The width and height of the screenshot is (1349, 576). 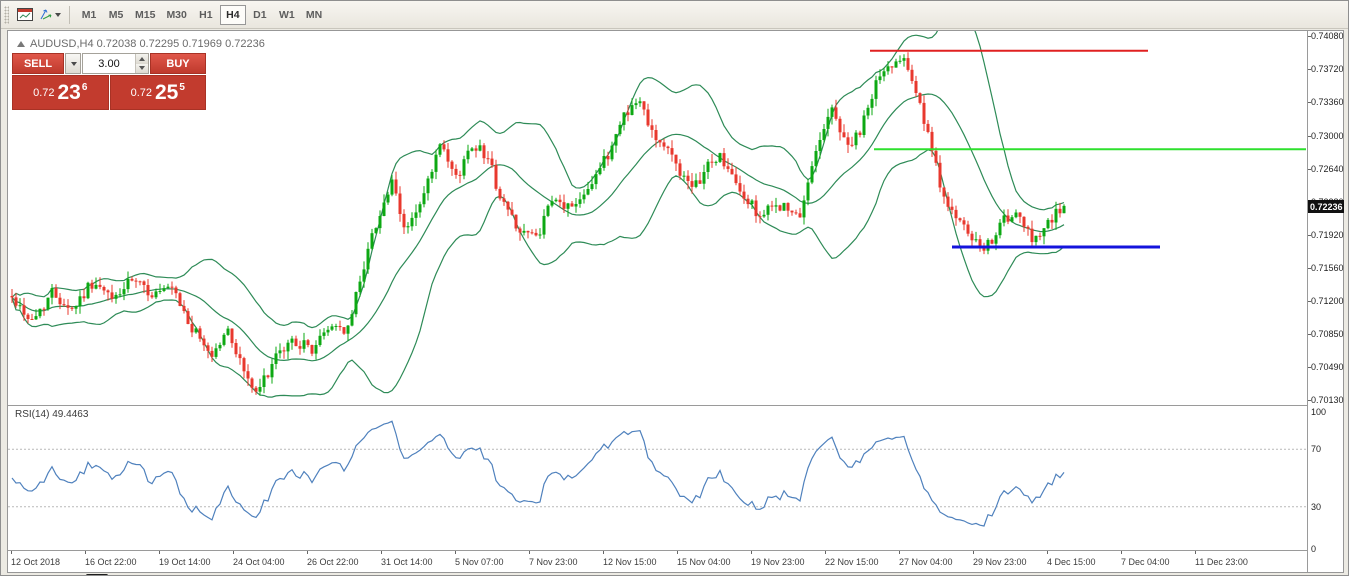 I want to click on volume-stepper, so click(x=141, y=63).